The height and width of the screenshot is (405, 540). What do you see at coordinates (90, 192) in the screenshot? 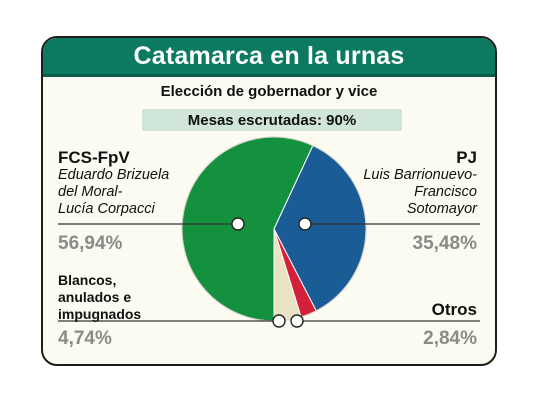
I see `fcs-candidate-line-2: del Moral-` at bounding box center [90, 192].